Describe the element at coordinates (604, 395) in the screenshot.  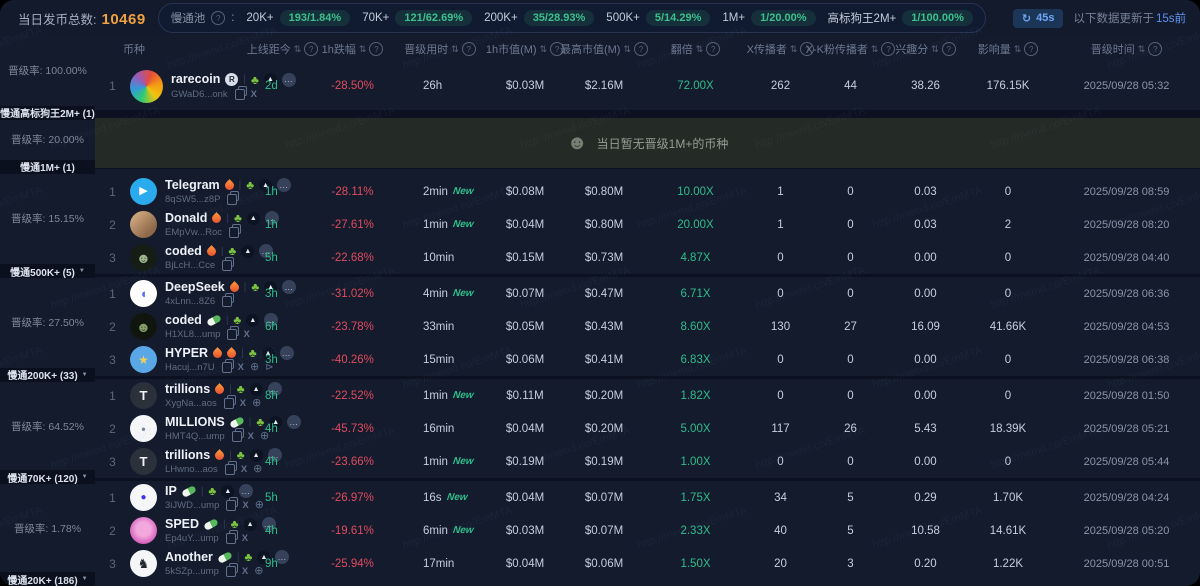
I see `mcap-high-value: $0.20M` at that location.